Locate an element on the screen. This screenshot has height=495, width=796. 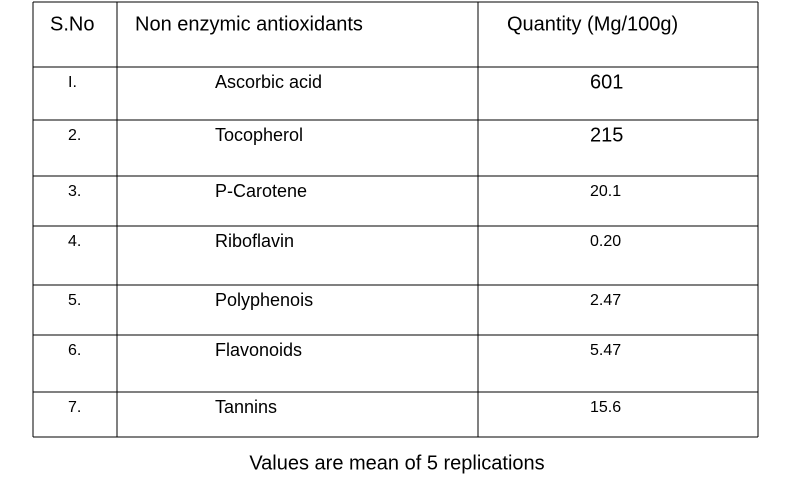
quantity-cell: 15.6 is located at coordinates (605, 407).